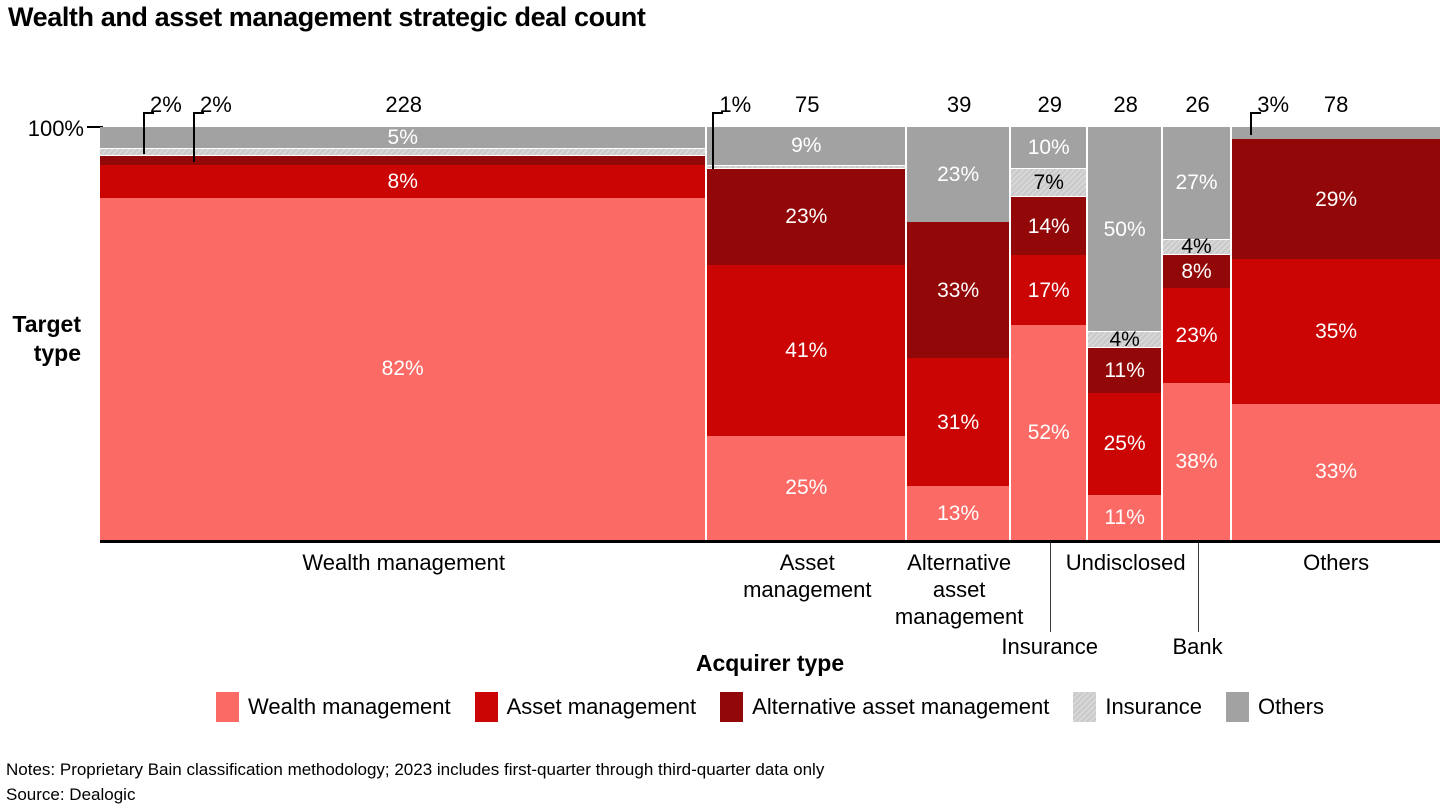  I want to click on legend-item-alternative-asset-management: Alternative asset management, so click(884, 707).